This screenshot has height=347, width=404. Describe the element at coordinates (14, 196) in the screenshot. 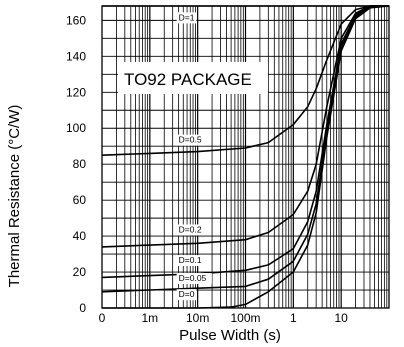

I see `y-axis-title: Thermal Resistance (°C/W)` at that location.